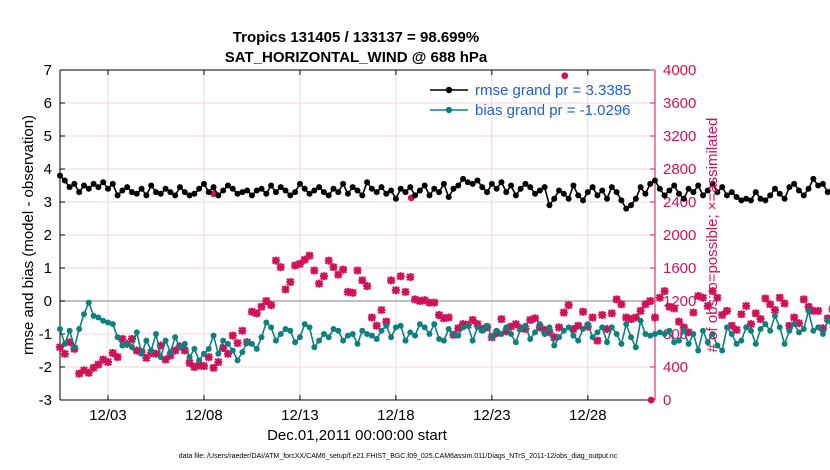 The width and height of the screenshot is (830, 470). Describe the element at coordinates (48, 268) in the screenshot. I see `y-tick-label: 1` at that location.